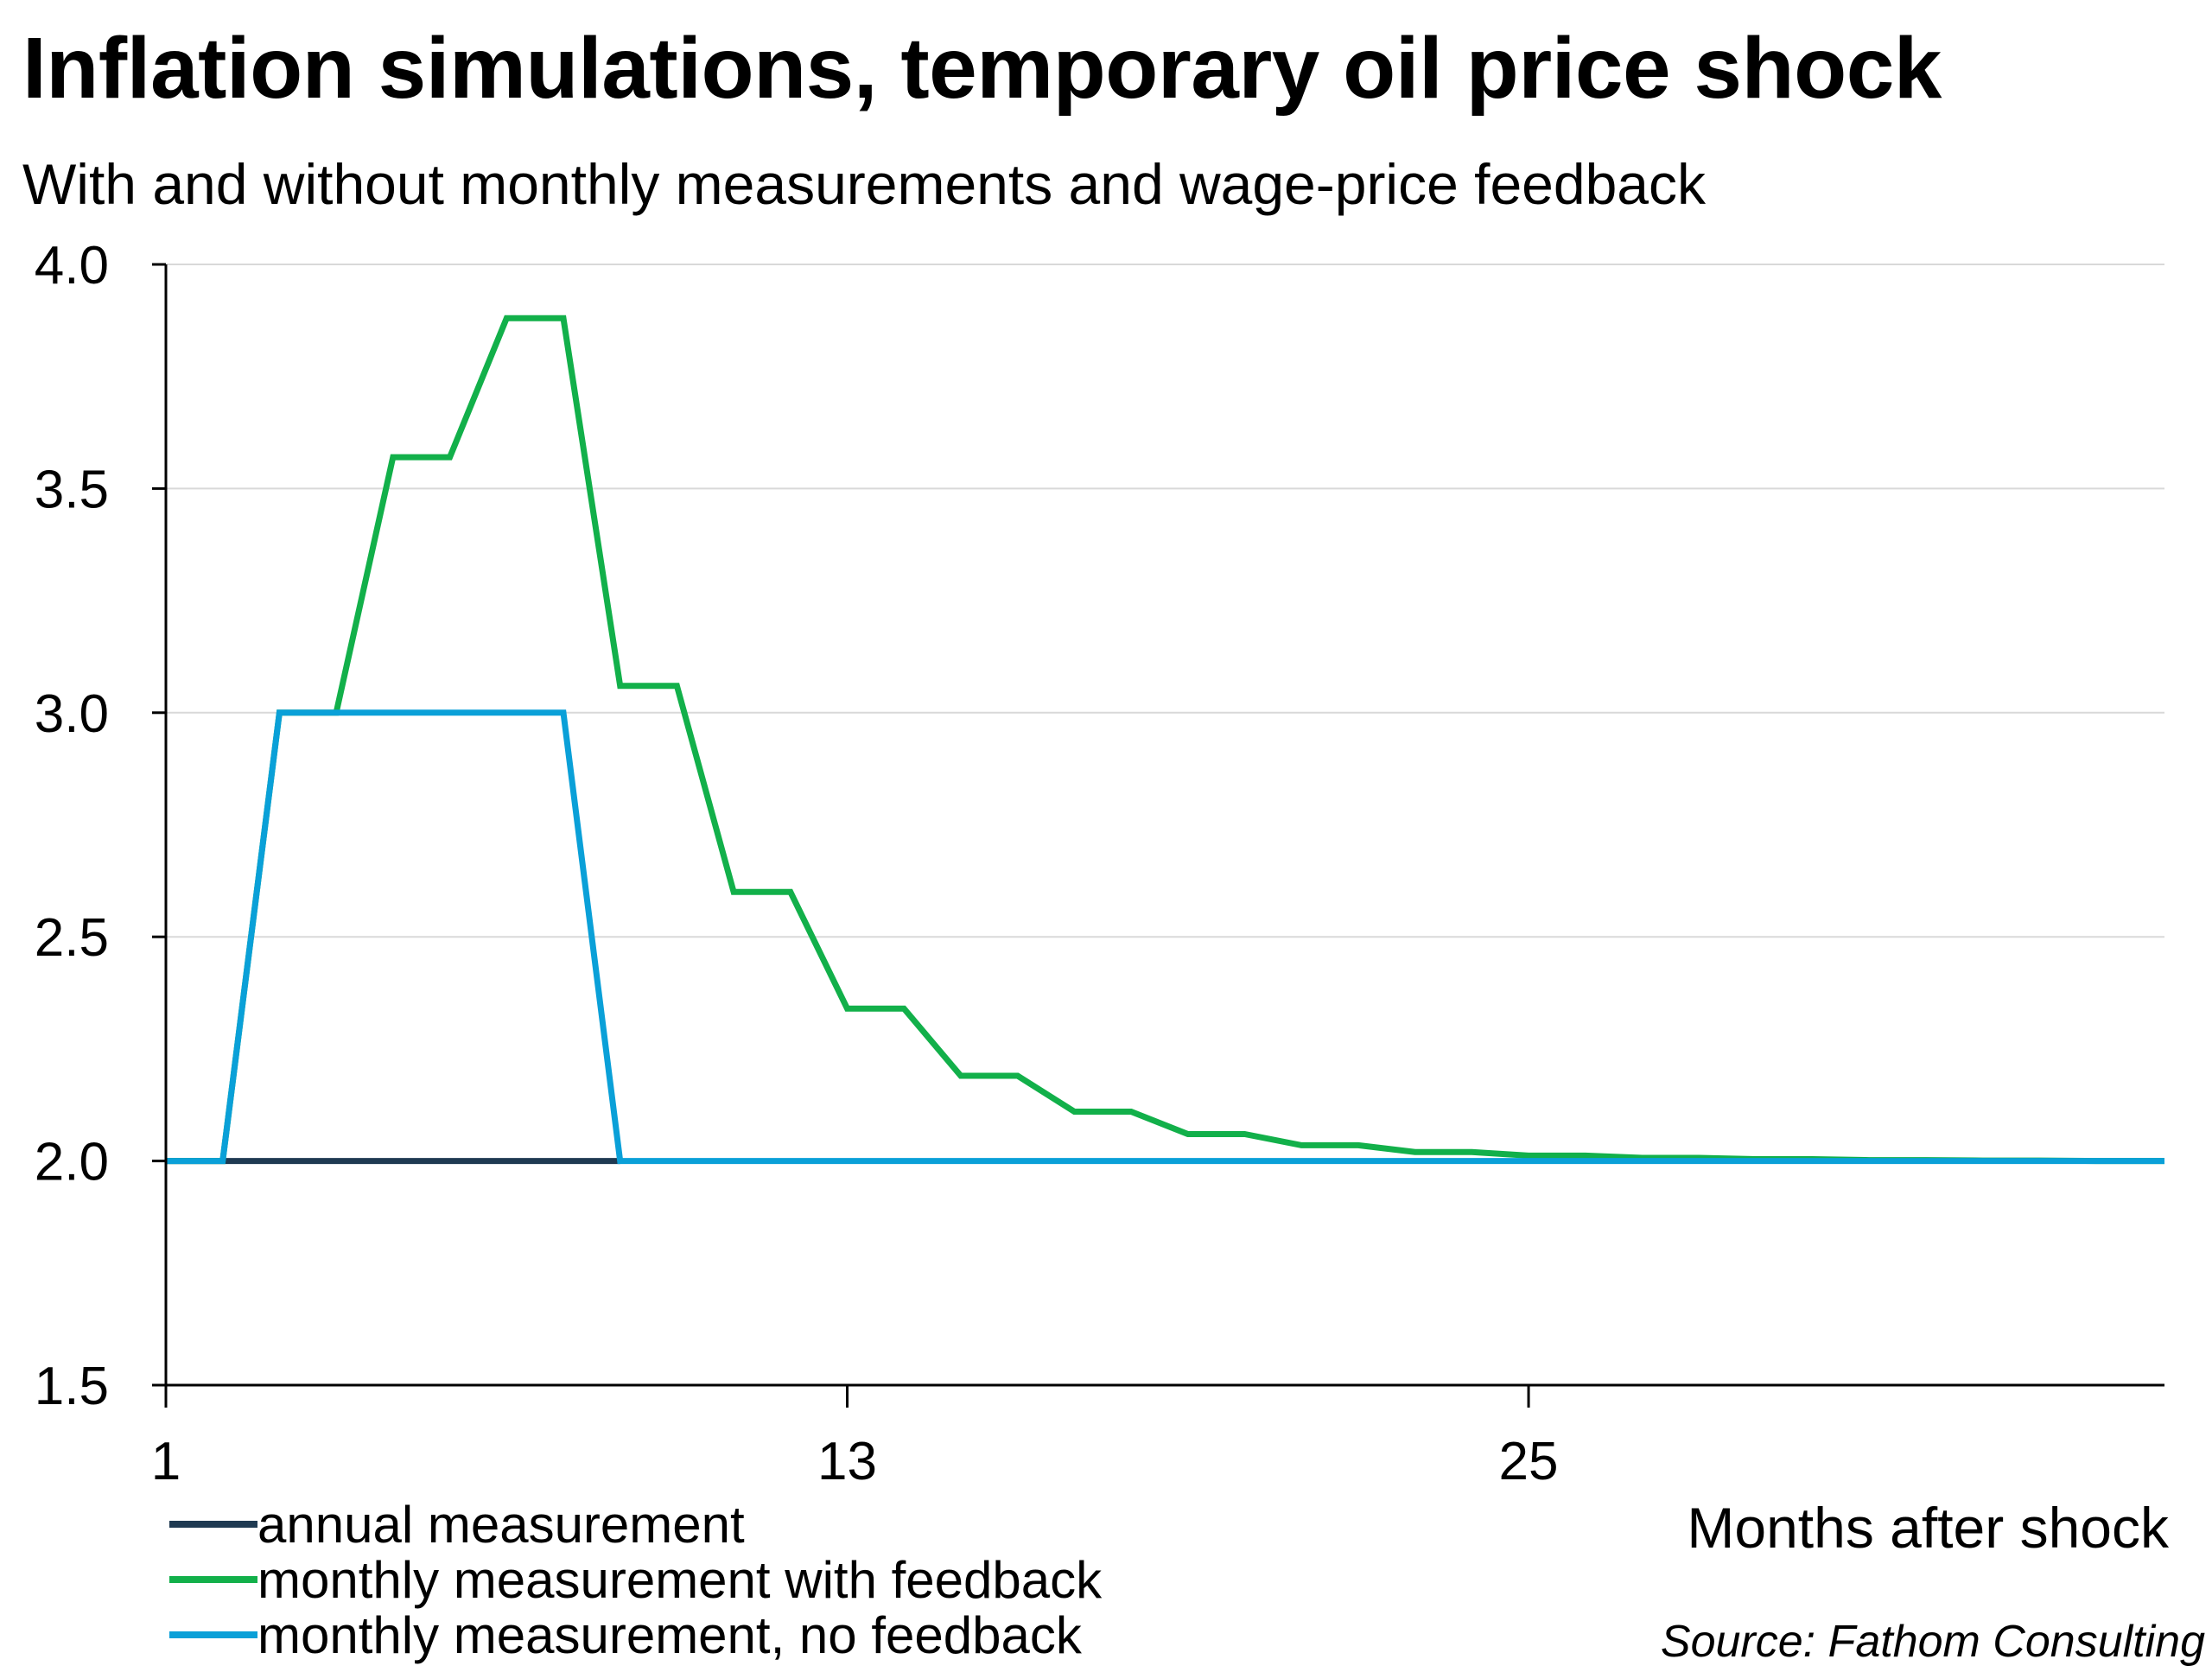 This screenshot has width=2212, height=1672. What do you see at coordinates (72, 1386) in the screenshot?
I see `y-tick-label-5: 1.5` at bounding box center [72, 1386].